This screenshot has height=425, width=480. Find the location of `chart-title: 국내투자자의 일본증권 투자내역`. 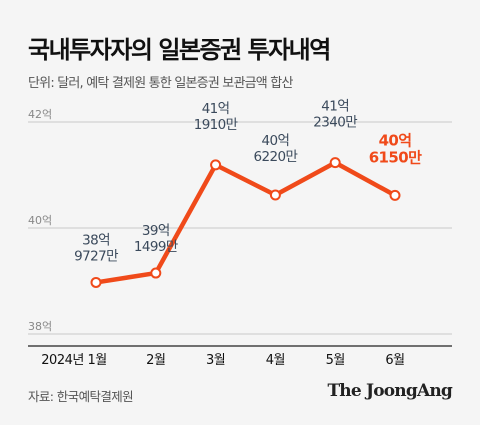

chart-title: 국내투자자의 일본증권 투자내역 is located at coordinates (179, 50).